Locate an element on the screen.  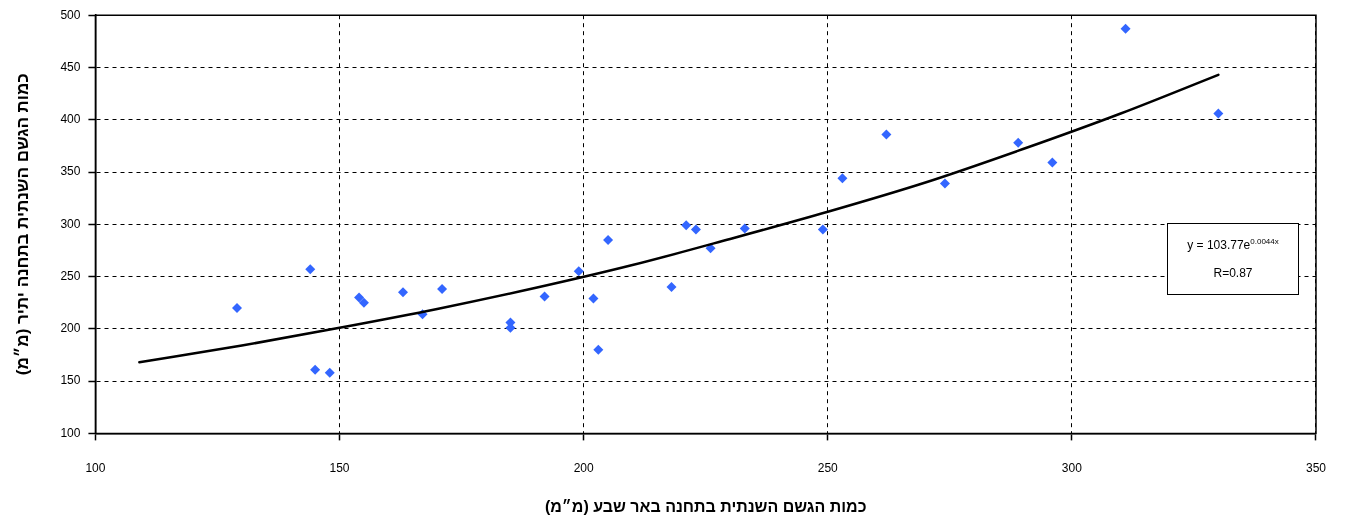
y-tick-label: 150 is located at coordinates (70, 380).